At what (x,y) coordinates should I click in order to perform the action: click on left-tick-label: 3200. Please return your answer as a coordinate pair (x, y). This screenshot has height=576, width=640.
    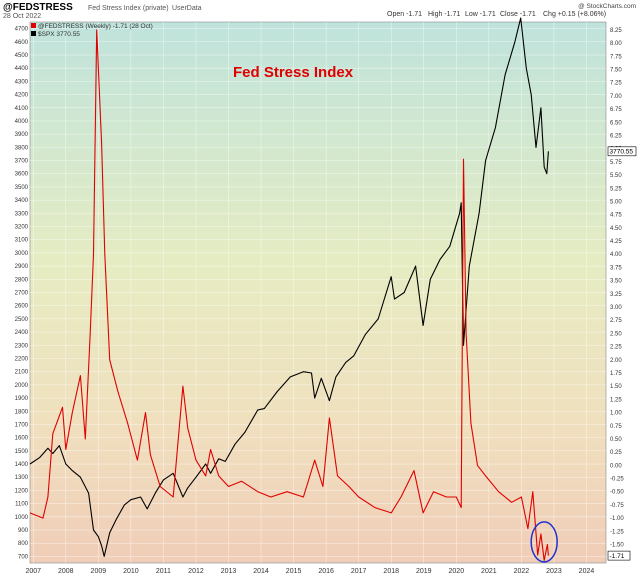
    Looking at the image, I should click on (22, 228).